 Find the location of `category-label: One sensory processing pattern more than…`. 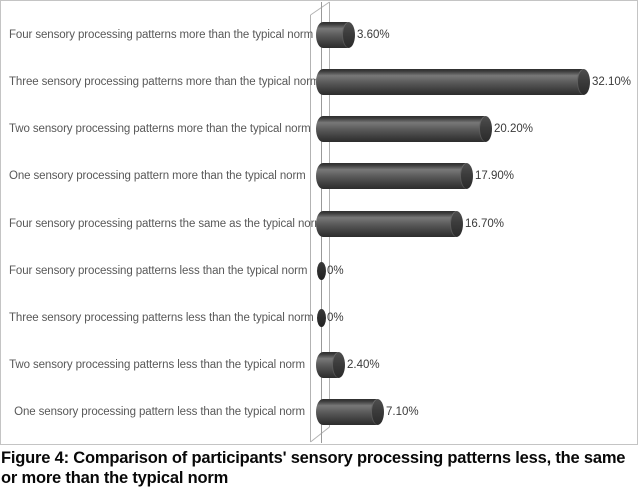

category-label: One sensory processing pattern more than… is located at coordinates (157, 176).